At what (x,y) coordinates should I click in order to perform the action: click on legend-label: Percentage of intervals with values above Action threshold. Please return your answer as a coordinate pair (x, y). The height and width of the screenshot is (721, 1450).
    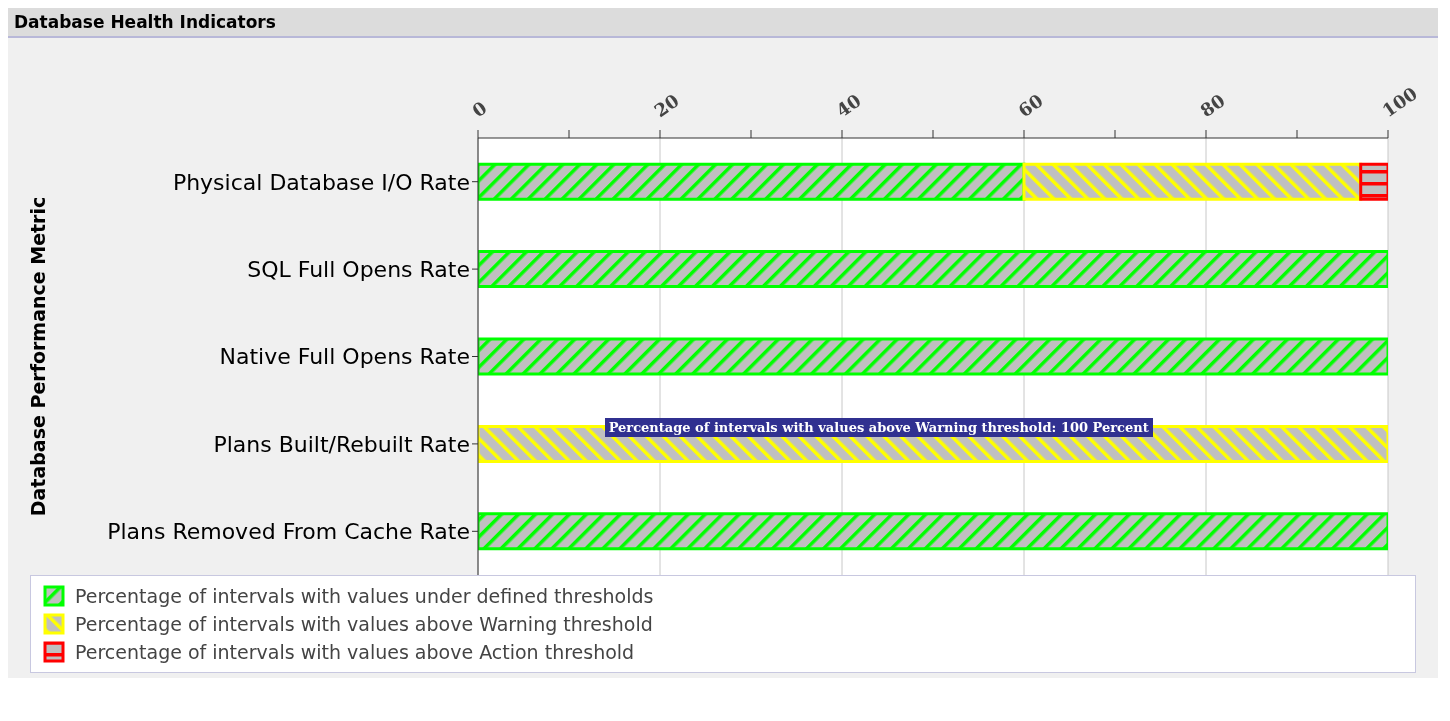
    Looking at the image, I should click on (355, 652).